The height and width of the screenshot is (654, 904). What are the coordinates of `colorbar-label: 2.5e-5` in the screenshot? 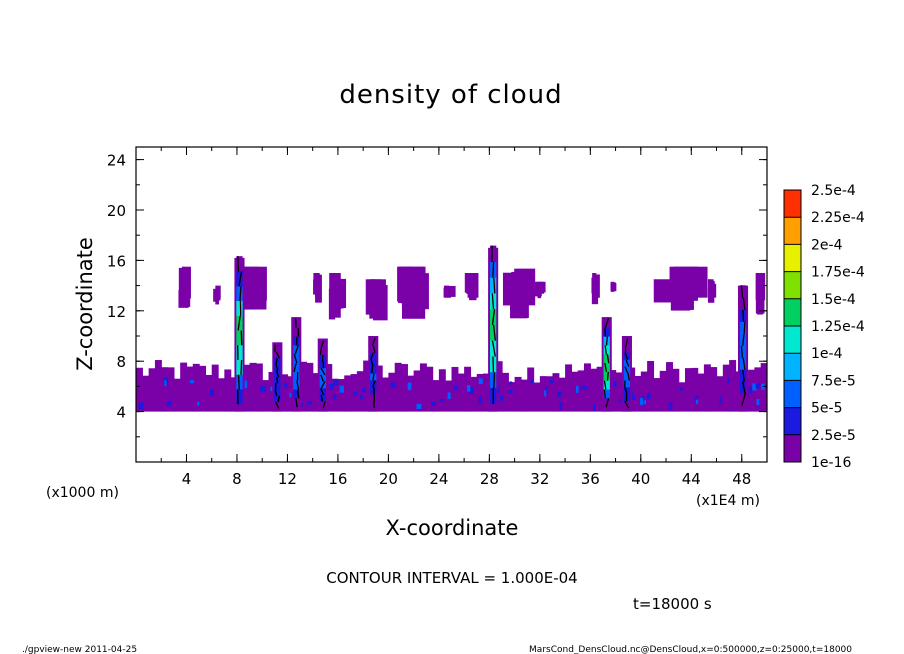 It's located at (833, 436).